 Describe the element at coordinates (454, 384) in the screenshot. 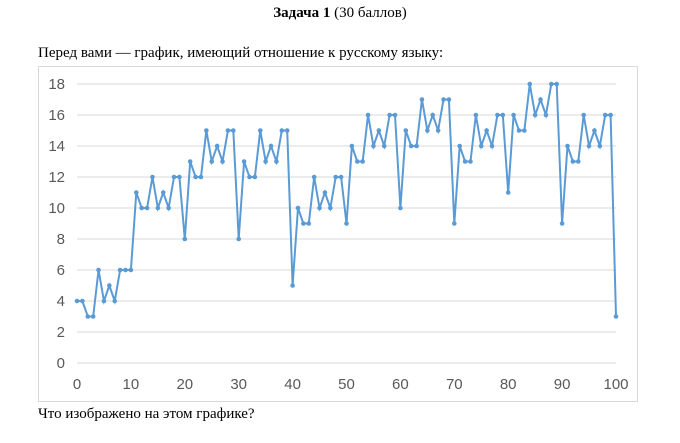

I see `x-tick-label: 70` at that location.